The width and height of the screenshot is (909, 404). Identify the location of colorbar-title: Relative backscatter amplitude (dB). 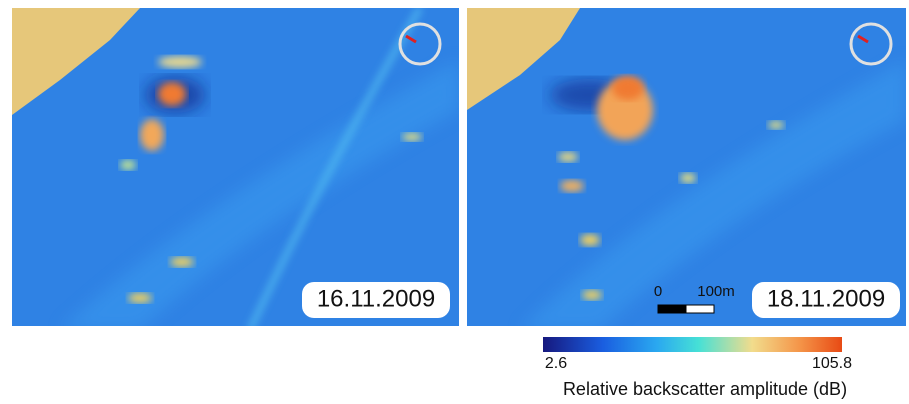
(705, 389).